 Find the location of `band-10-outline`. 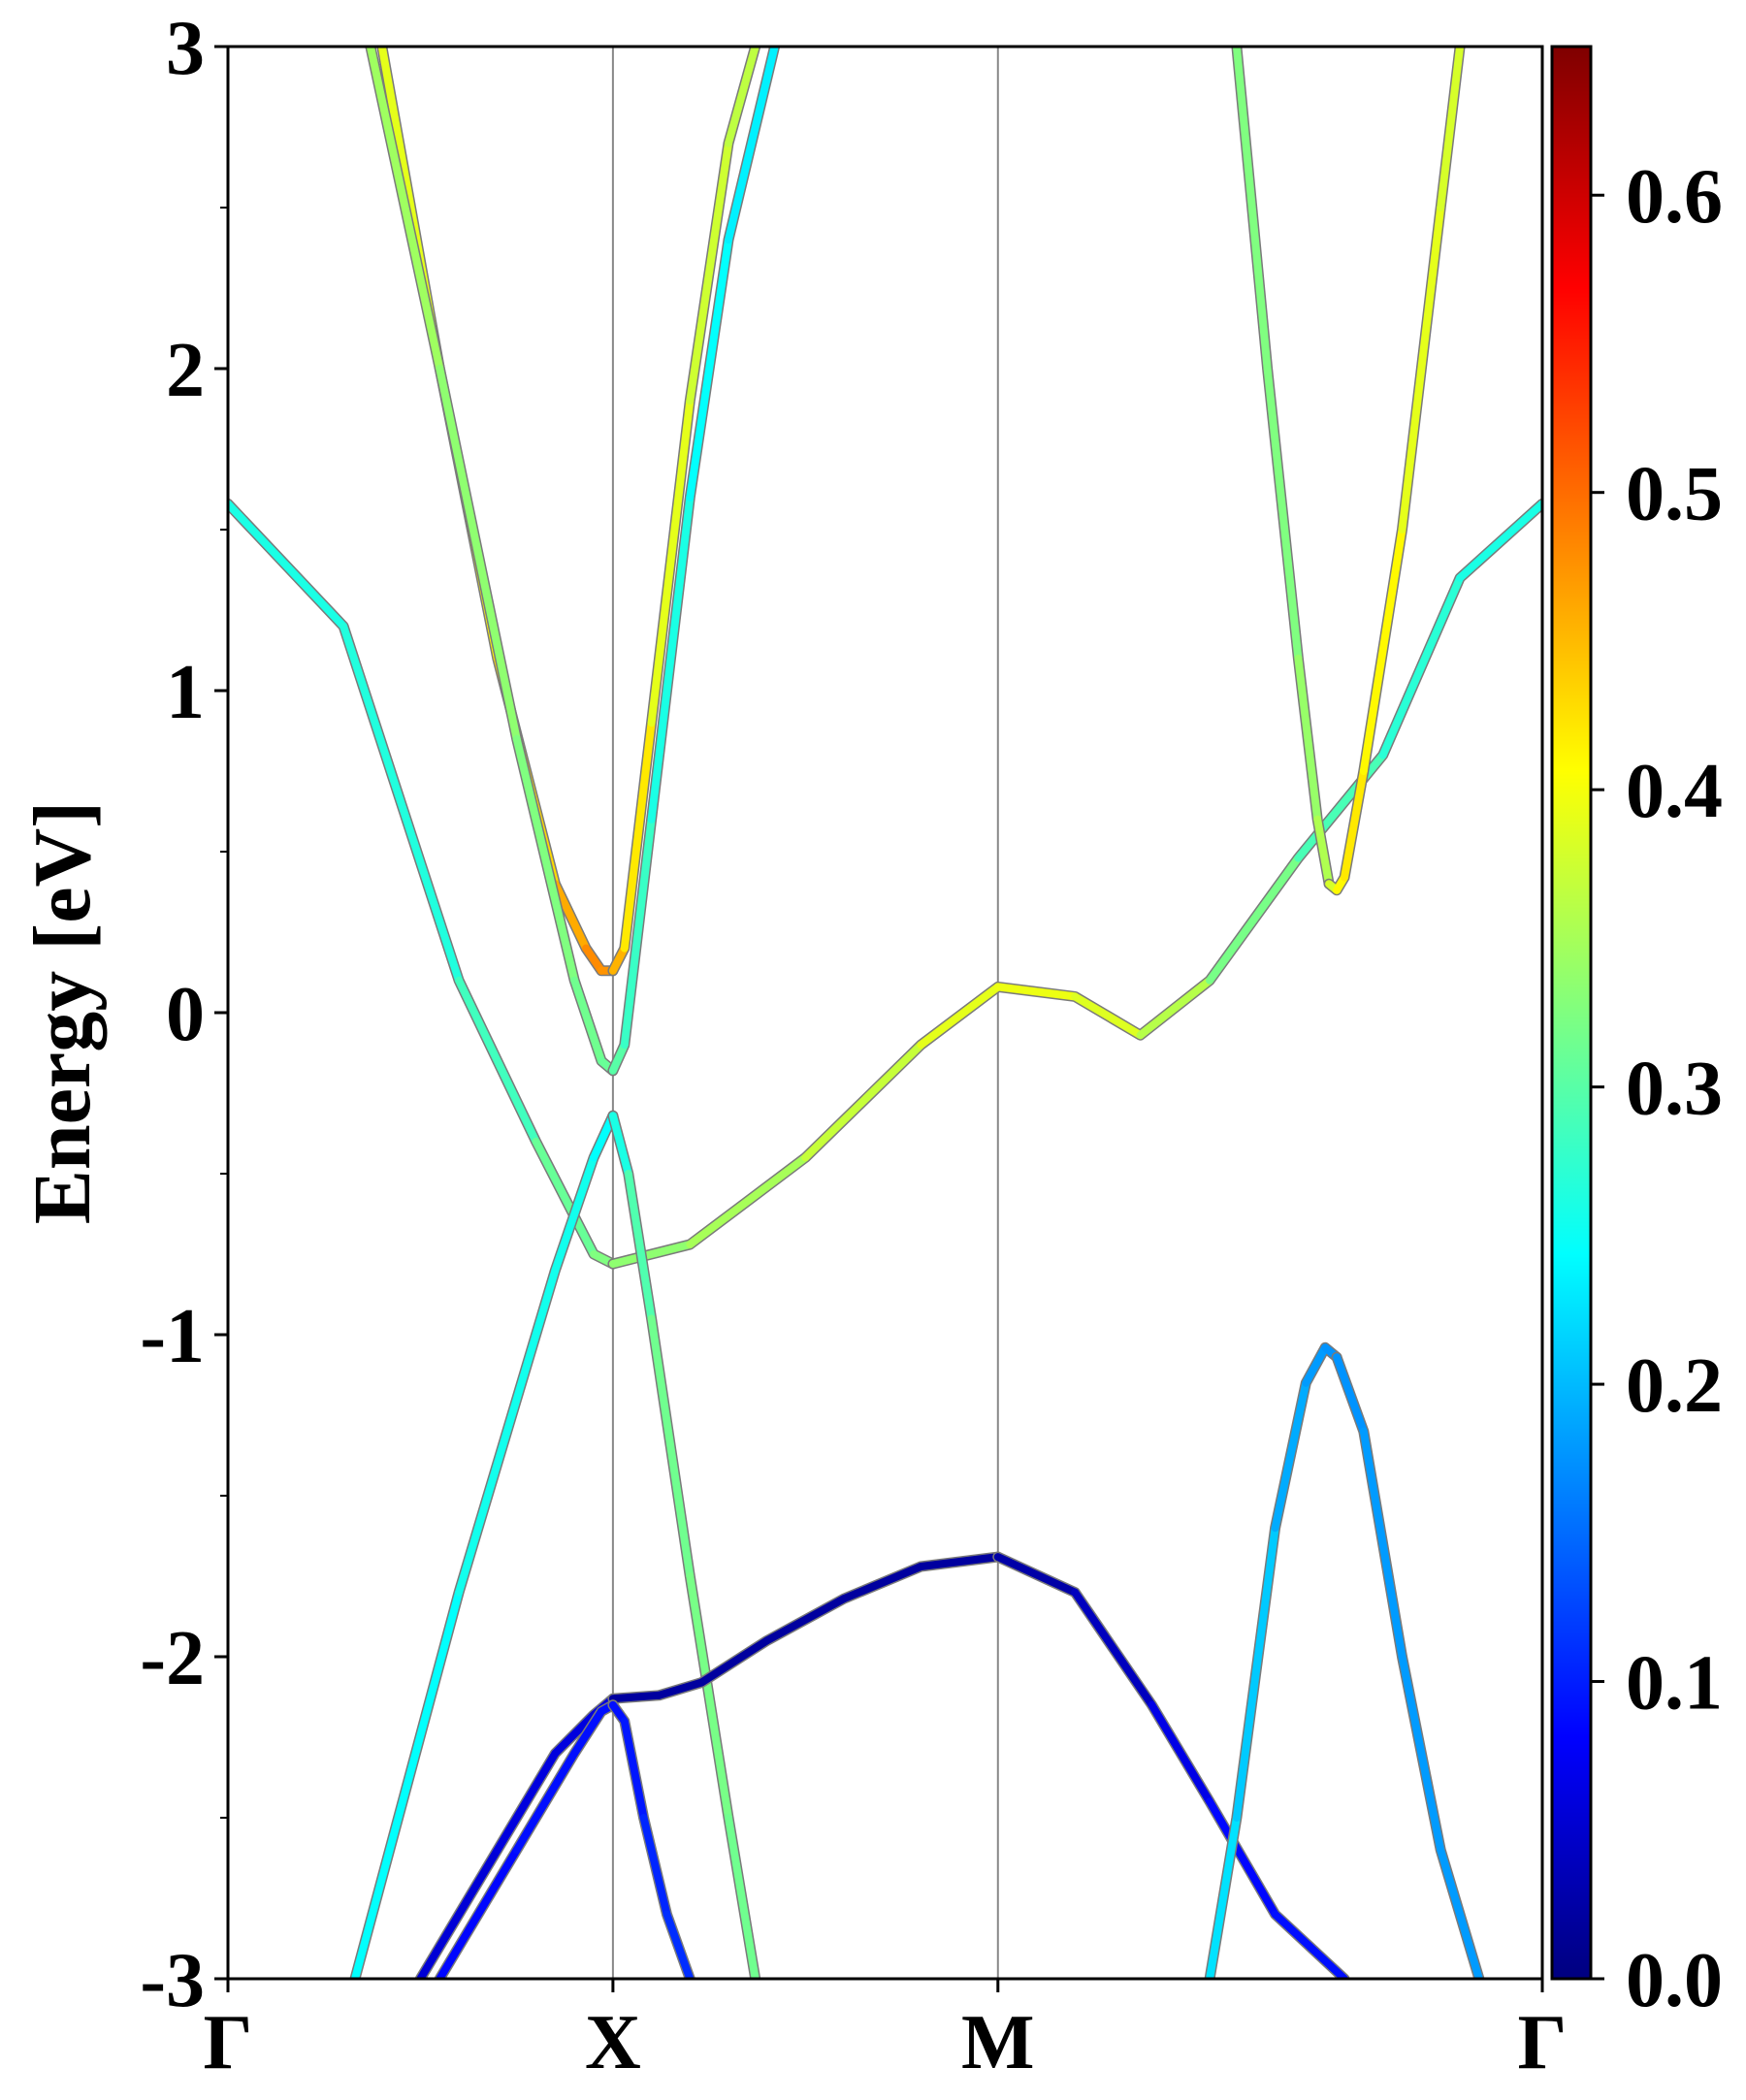

band-10-outline is located at coordinates (805, 1627).